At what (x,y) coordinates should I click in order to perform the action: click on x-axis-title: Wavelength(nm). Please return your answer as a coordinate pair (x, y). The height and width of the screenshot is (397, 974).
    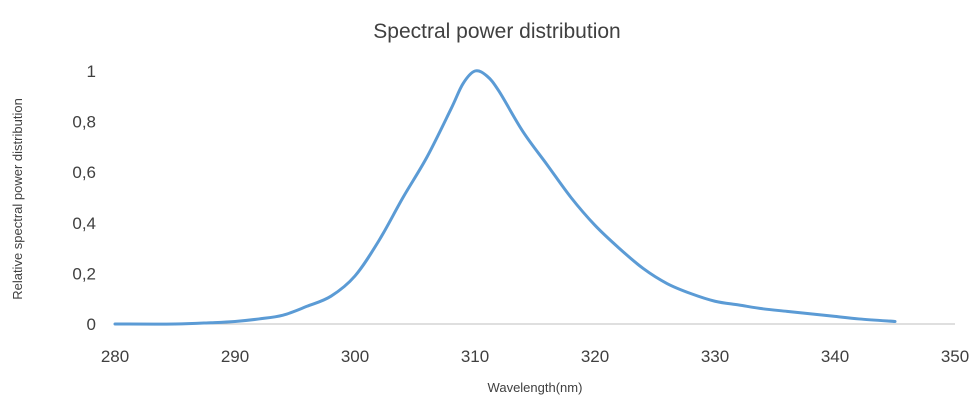
    Looking at the image, I should click on (535, 387).